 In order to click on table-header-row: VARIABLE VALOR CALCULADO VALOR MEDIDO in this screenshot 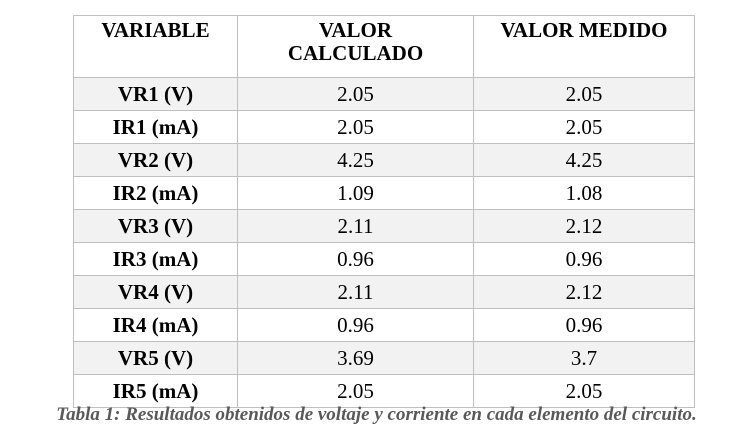, I will do `click(384, 46)`.